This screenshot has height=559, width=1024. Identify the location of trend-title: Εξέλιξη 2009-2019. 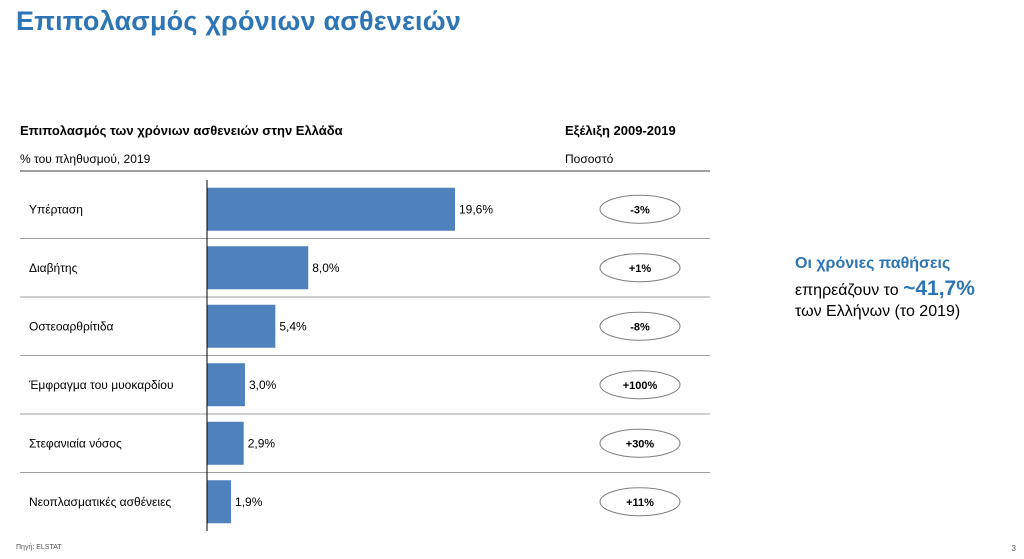
(620, 130).